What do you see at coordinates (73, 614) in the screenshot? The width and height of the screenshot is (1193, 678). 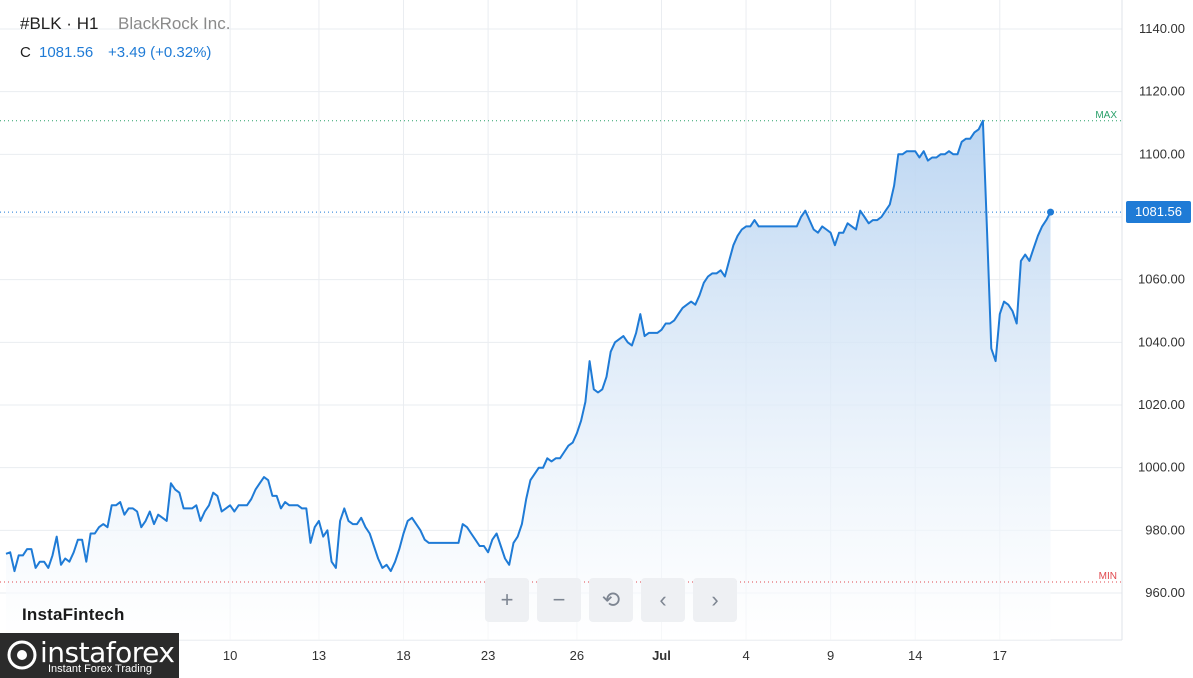 I see `watermark: InstaFintech` at bounding box center [73, 614].